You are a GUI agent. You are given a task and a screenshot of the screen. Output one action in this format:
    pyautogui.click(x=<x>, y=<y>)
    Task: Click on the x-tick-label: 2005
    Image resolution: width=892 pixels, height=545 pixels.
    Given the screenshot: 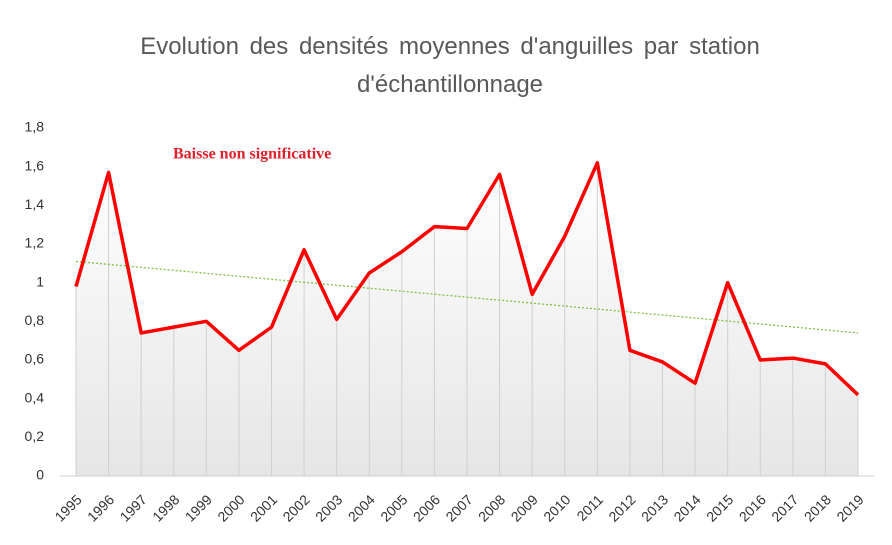 What is the action you would take?
    pyautogui.click(x=393, y=507)
    